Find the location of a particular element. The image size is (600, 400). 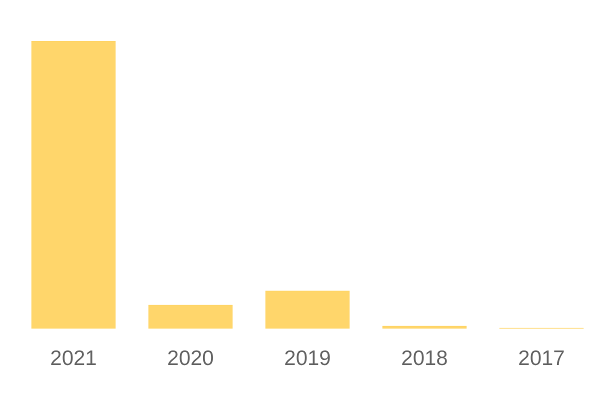

x-tick-label: 2018 is located at coordinates (424, 358).